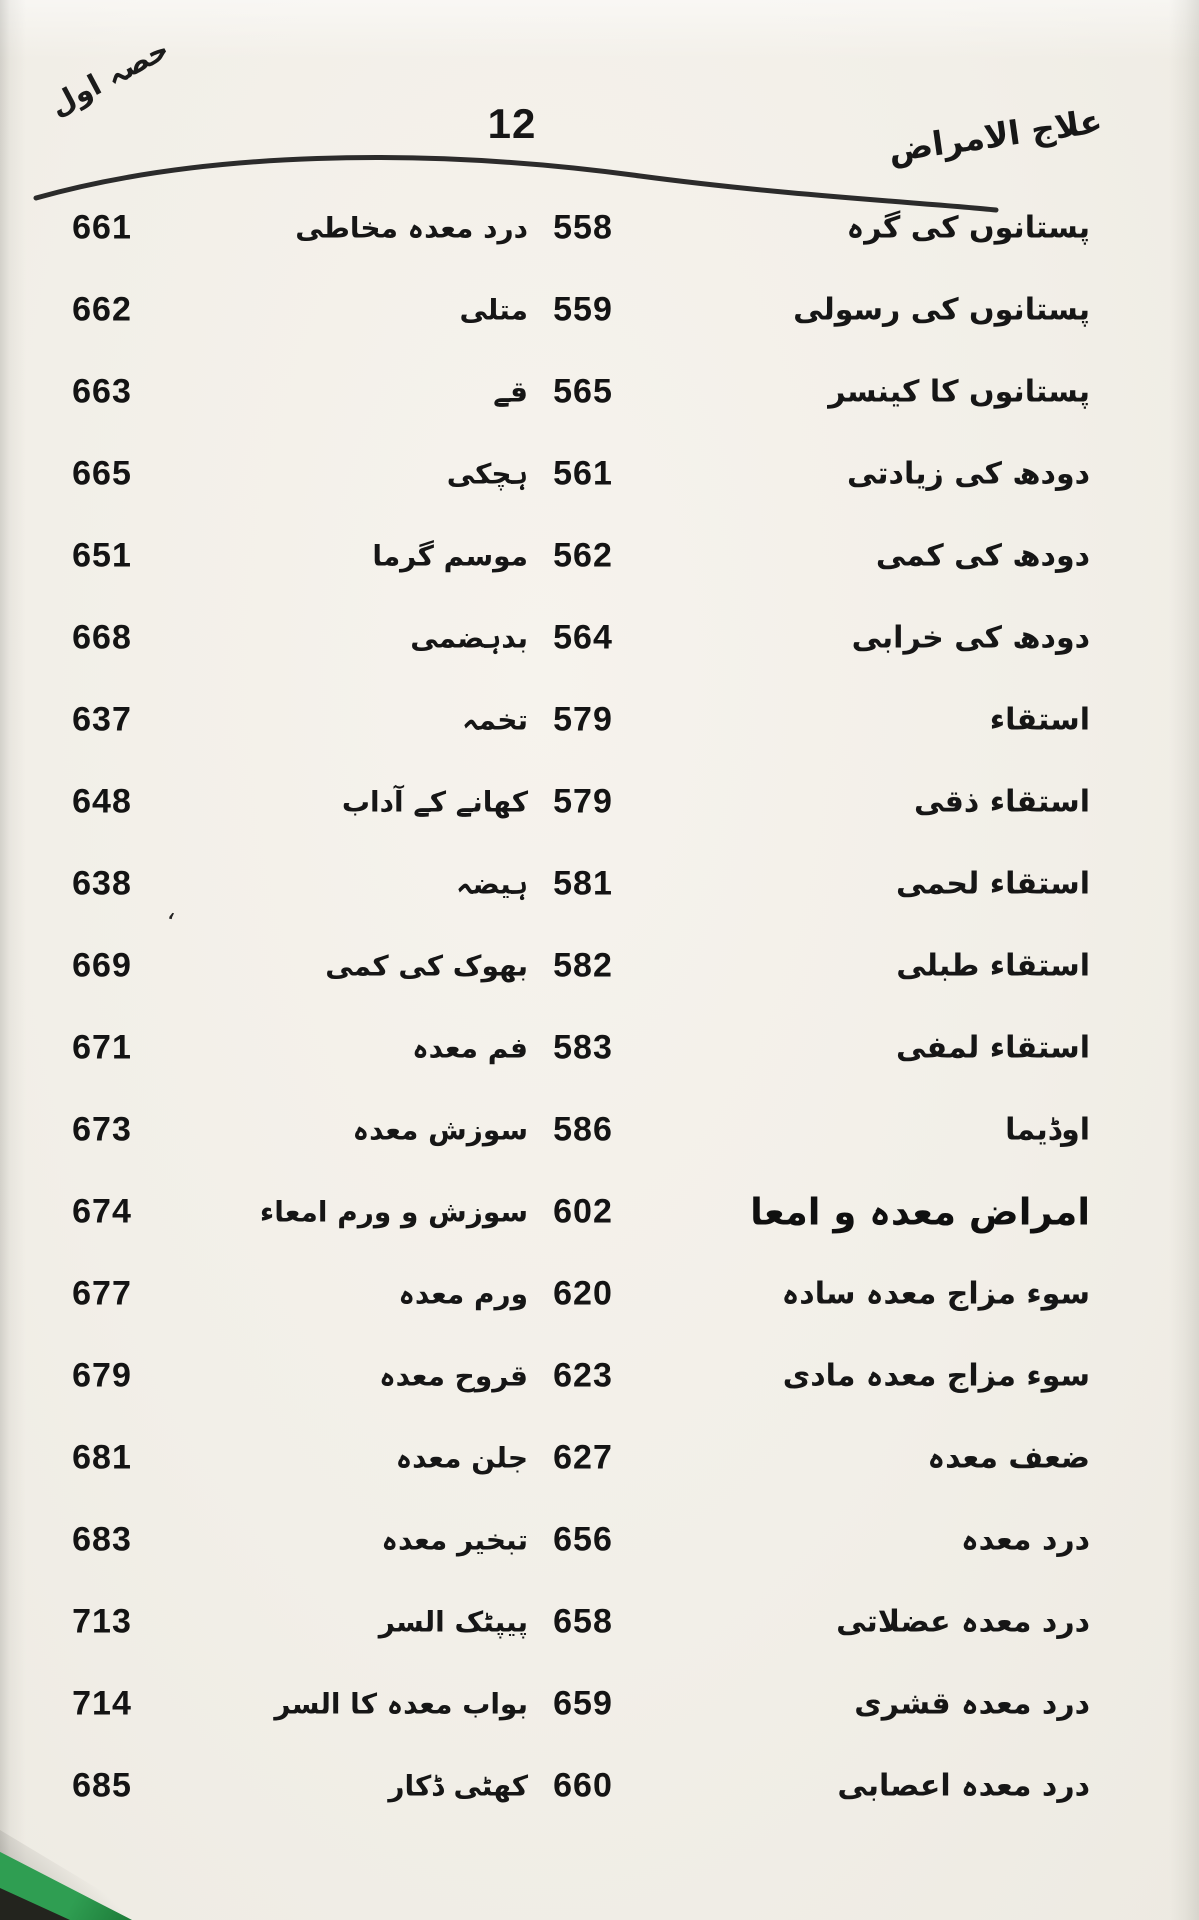 The height and width of the screenshot is (1920, 1199). What do you see at coordinates (963, 1622) in the screenshot?
I see `right-entry-title: درد معدہ عضلاتی` at bounding box center [963, 1622].